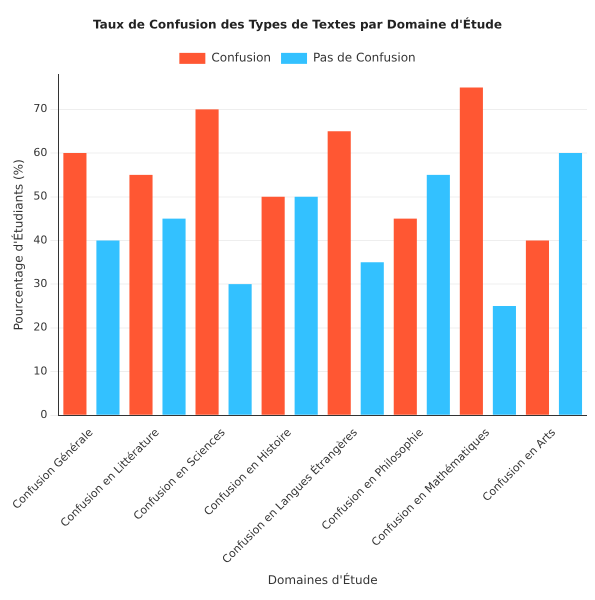 The image size is (595, 600). I want to click on y-tick-label: 60, so click(40, 152).